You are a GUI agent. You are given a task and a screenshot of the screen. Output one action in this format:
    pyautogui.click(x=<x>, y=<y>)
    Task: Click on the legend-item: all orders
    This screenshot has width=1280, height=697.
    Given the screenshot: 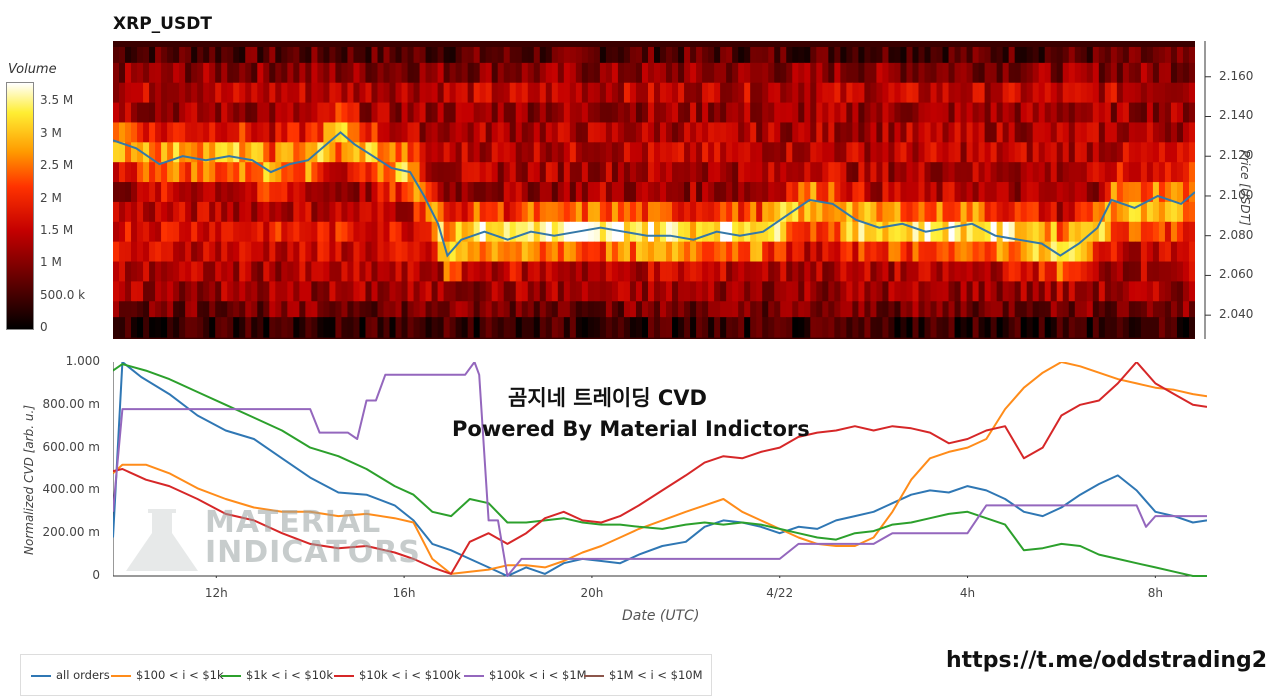 What is the action you would take?
    pyautogui.click(x=70, y=675)
    